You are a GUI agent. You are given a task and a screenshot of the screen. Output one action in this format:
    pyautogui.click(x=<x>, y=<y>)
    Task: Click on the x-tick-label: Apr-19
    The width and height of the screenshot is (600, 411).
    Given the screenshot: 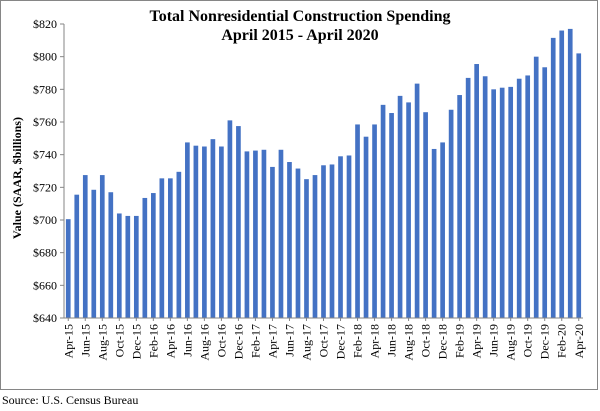 What is the action you would take?
    pyautogui.click(x=477, y=341)
    